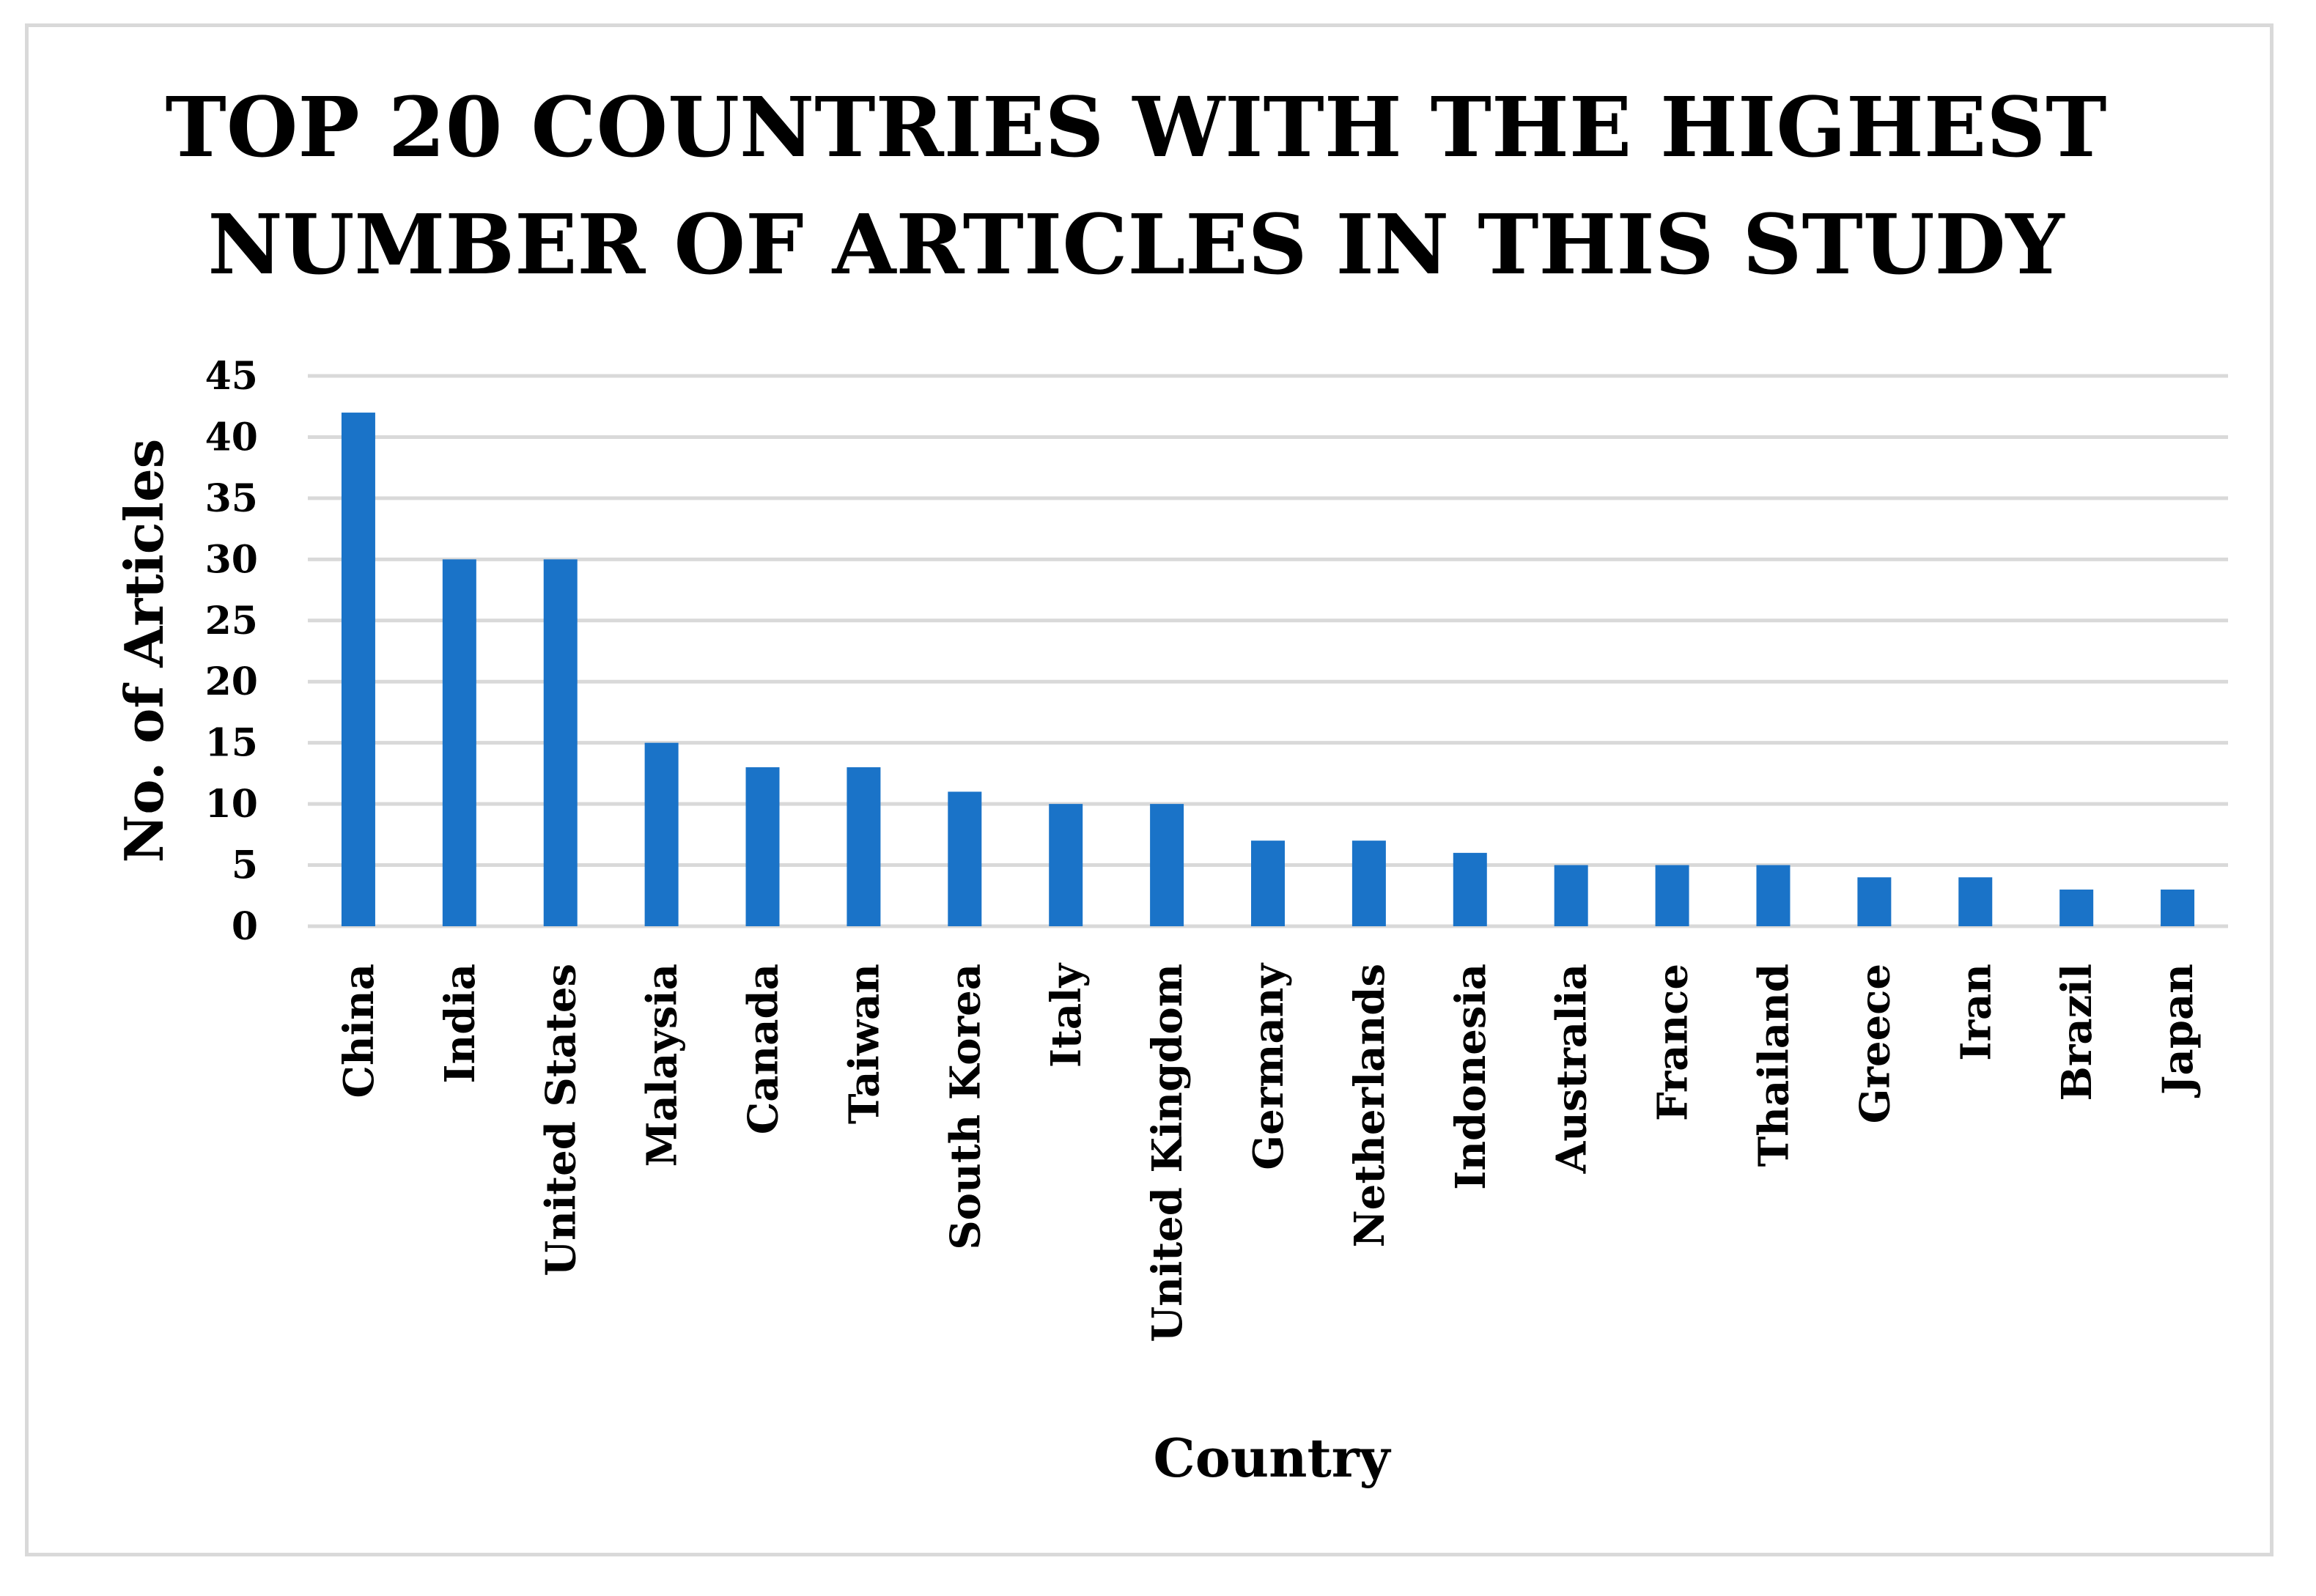 Image resolution: width=2316 pixels, height=1596 pixels. Describe the element at coordinates (144, 651) in the screenshot. I see `y-axis-label: No. of Articles` at that location.